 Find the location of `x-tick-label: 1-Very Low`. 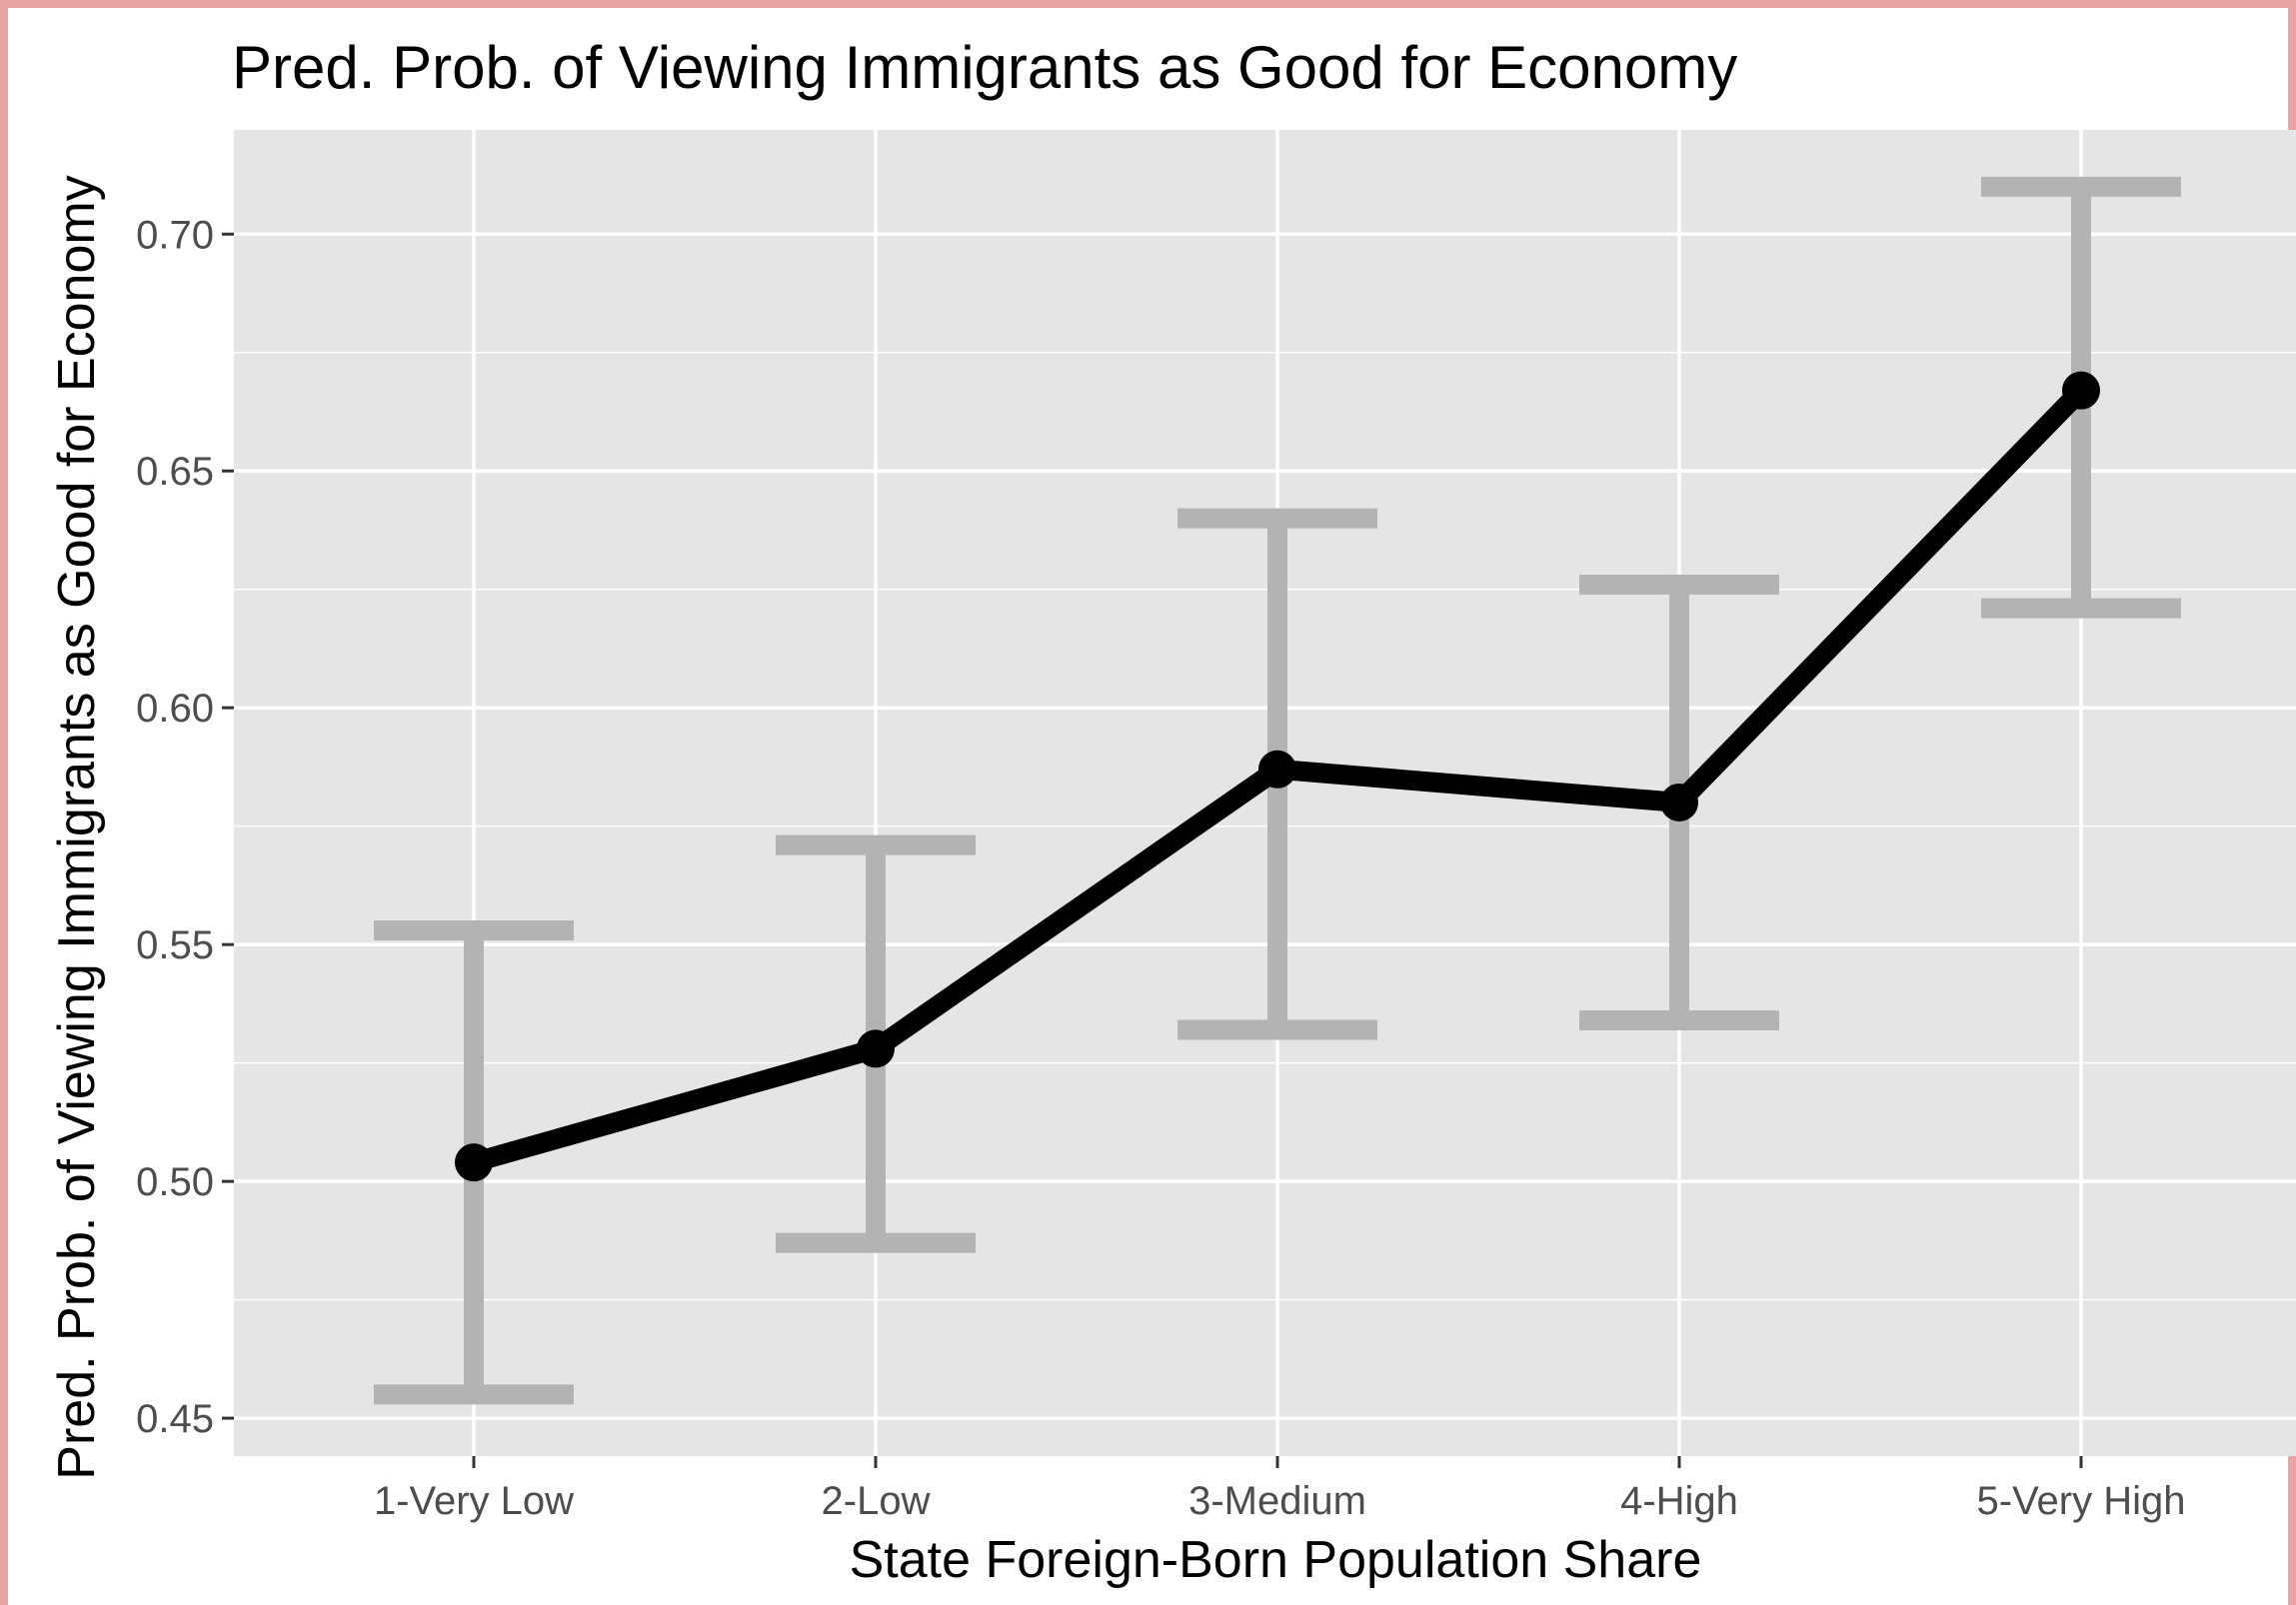

x-tick-label: 1-Very Low is located at coordinates (474, 1501).